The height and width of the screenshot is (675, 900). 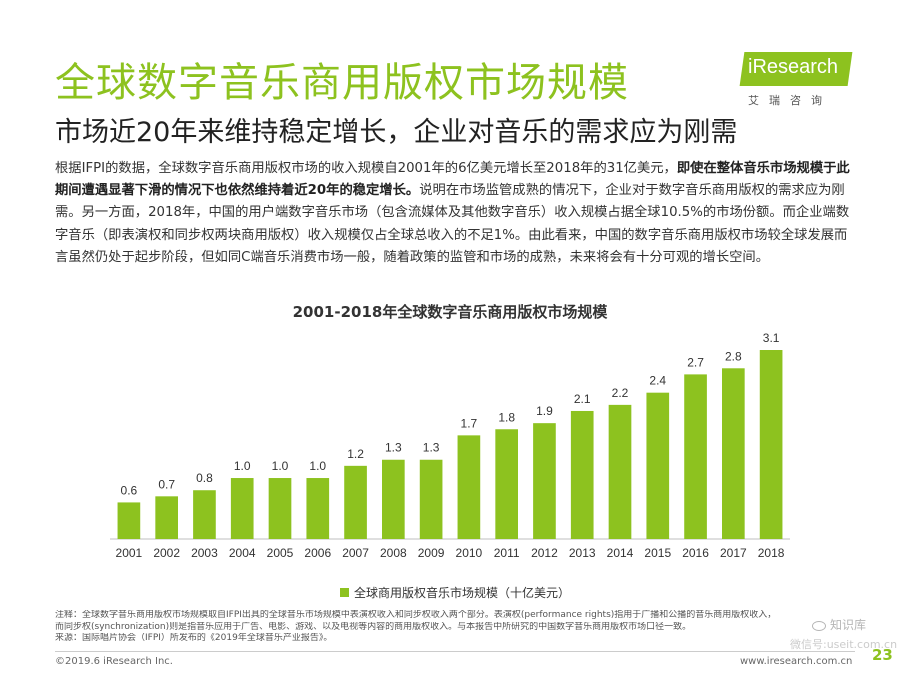 I want to click on watermark: 知识库, so click(x=839, y=624).